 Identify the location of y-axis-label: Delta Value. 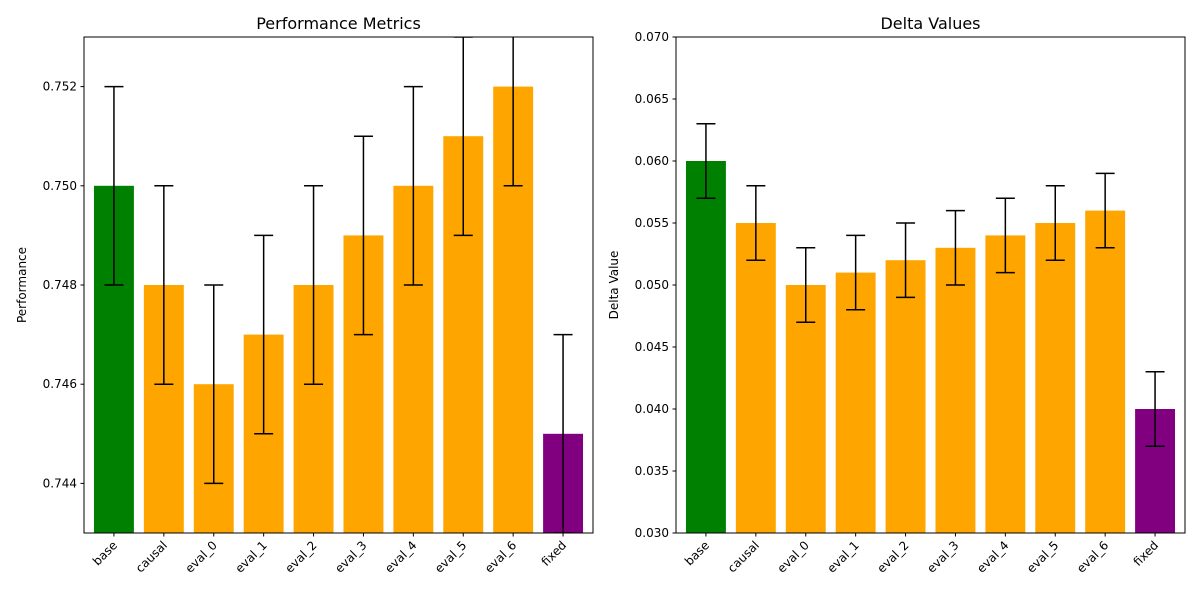
(614, 285).